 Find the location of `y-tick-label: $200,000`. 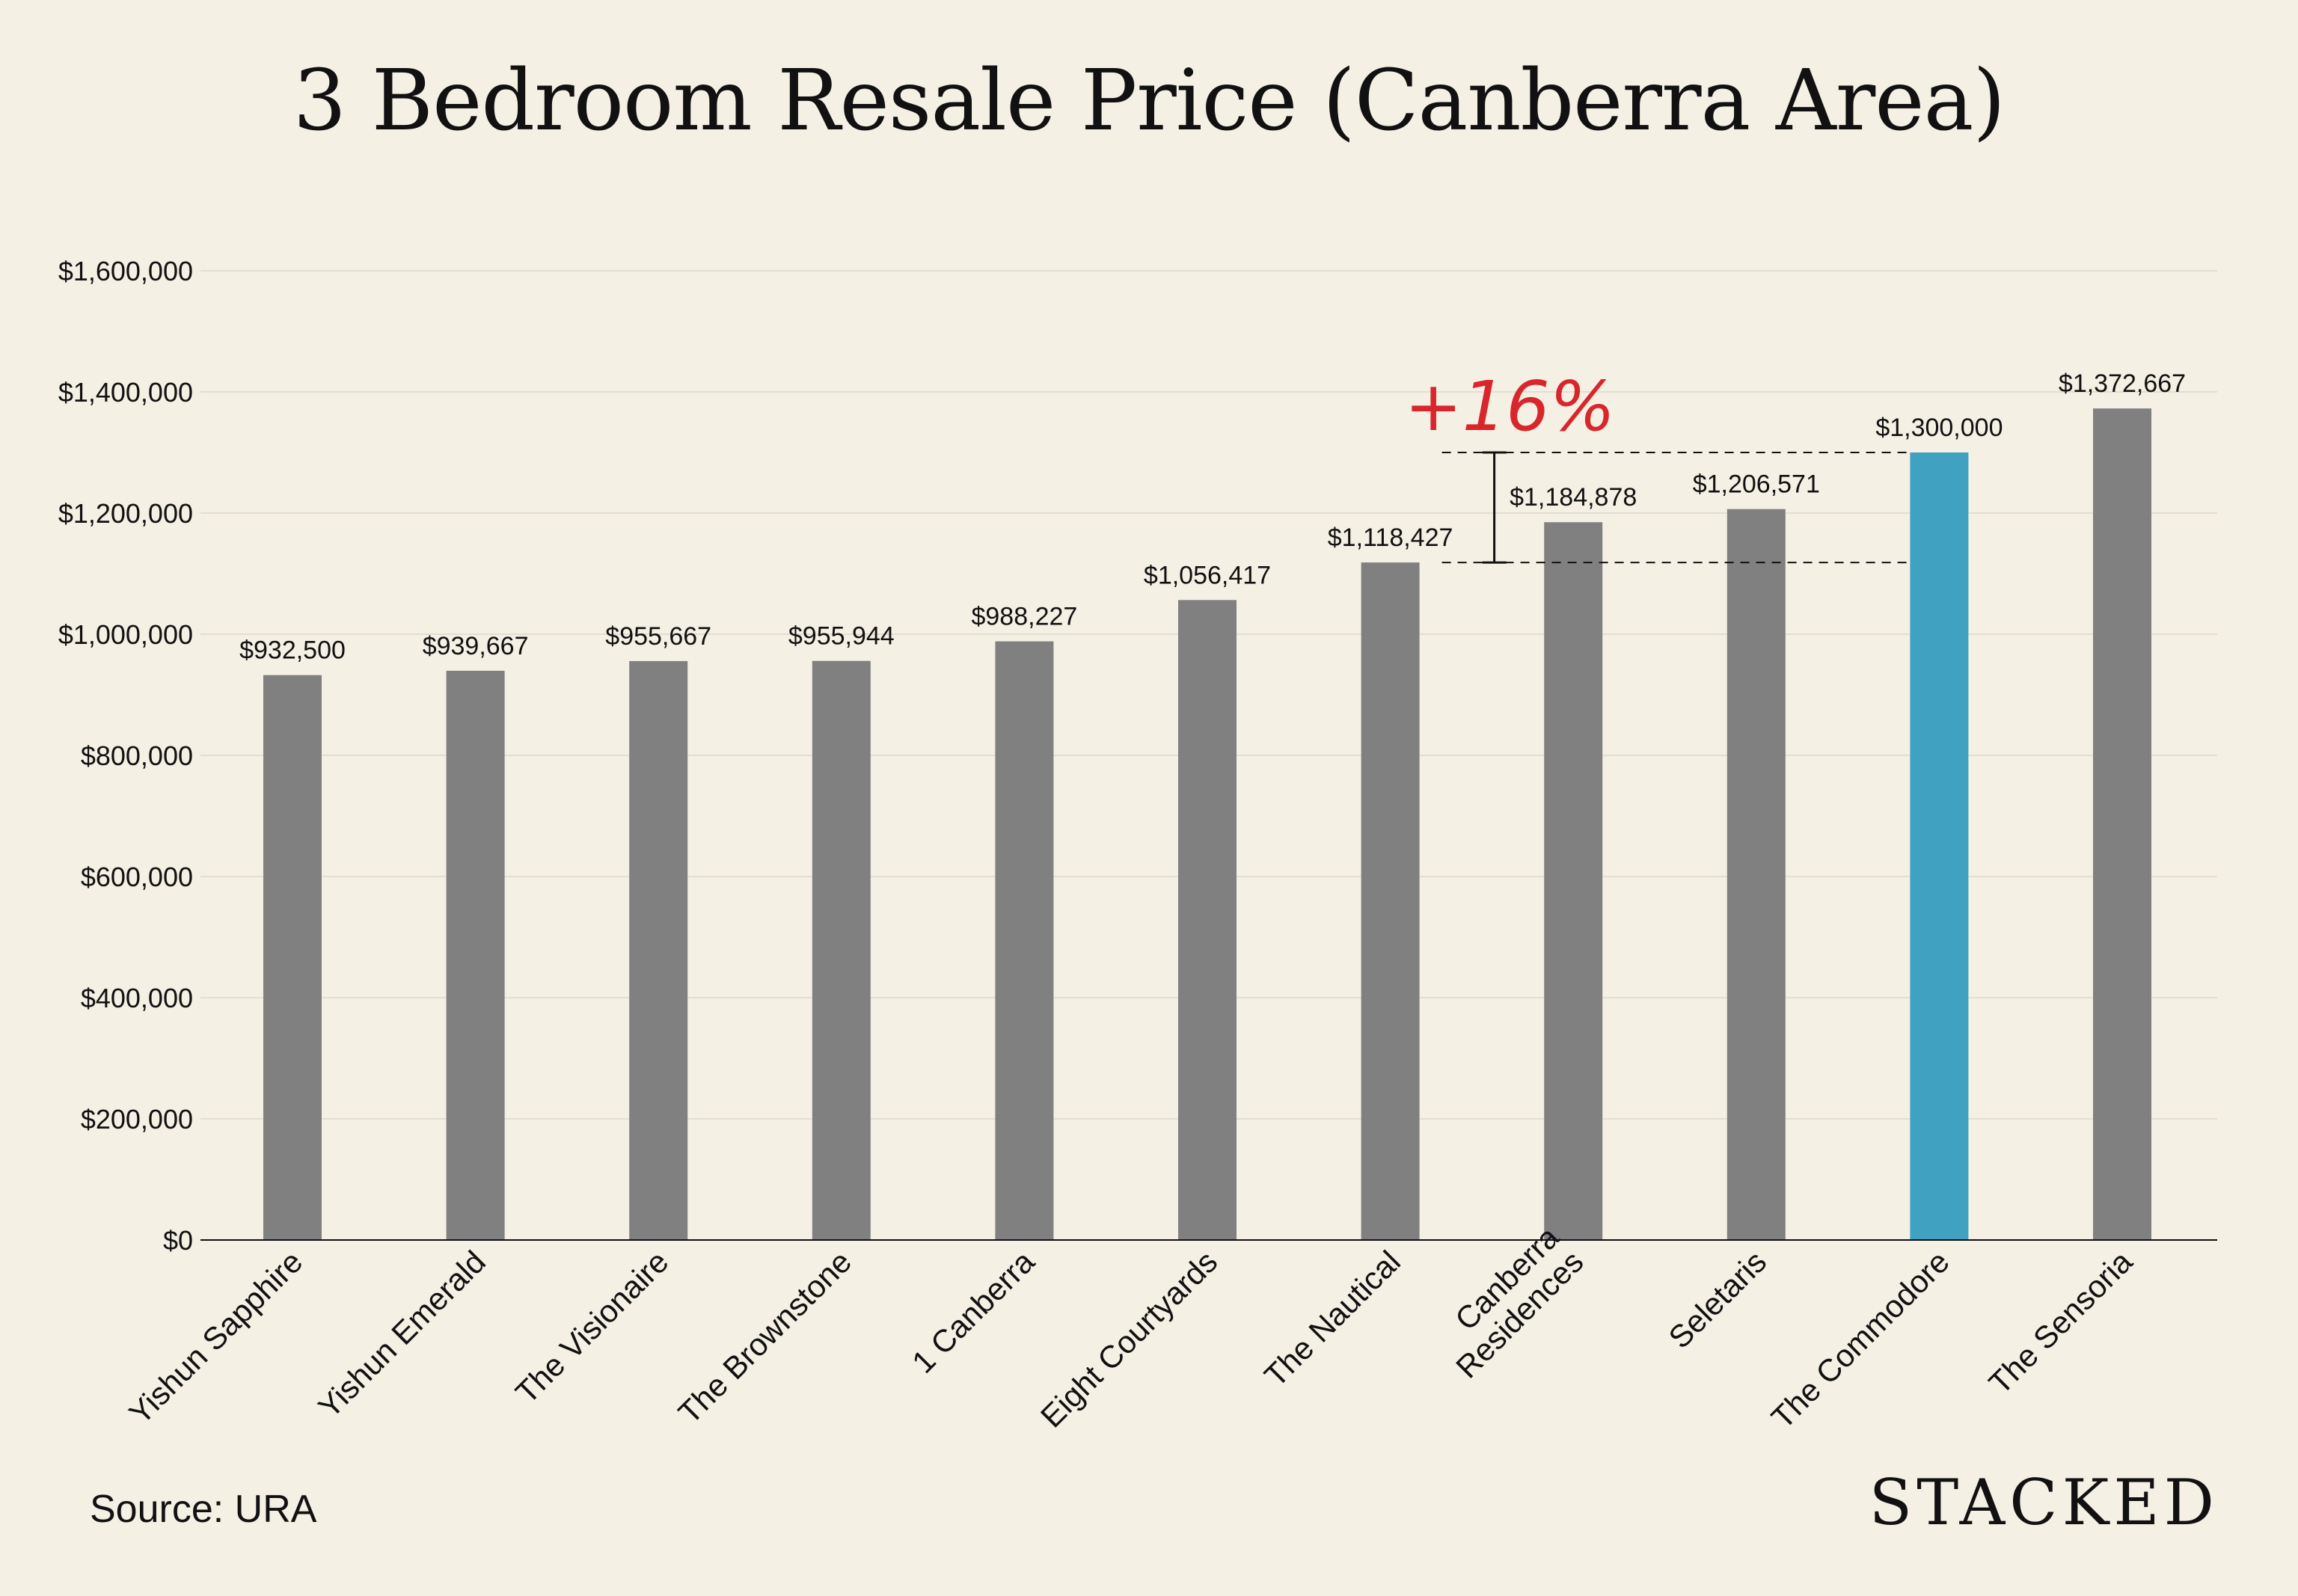

y-tick-label: $200,000 is located at coordinates (137, 1119).